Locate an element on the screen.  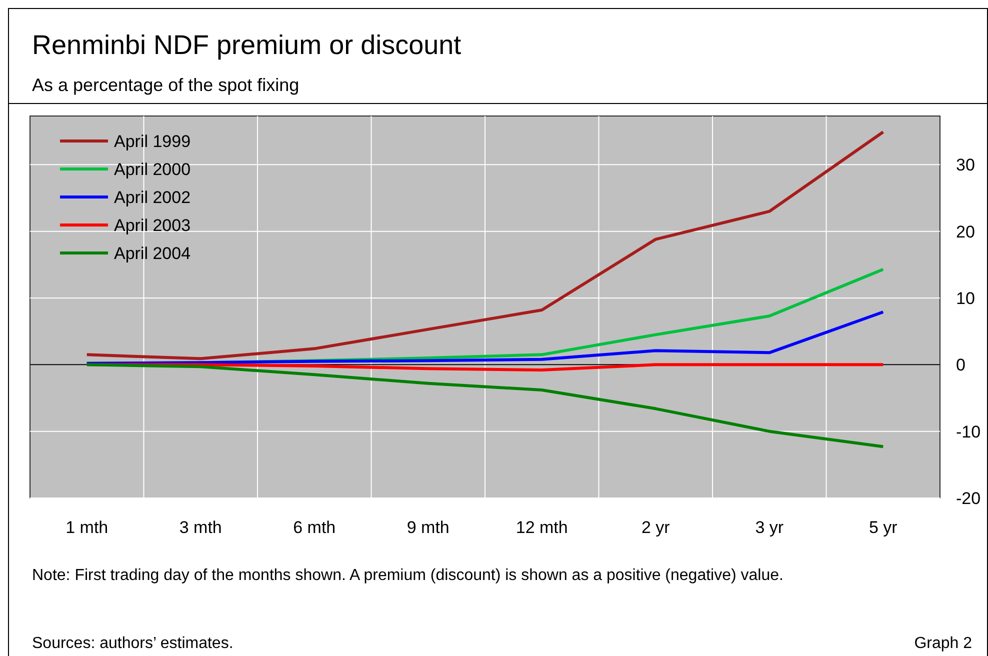
y-tick-label: 10 is located at coordinates (965, 298).